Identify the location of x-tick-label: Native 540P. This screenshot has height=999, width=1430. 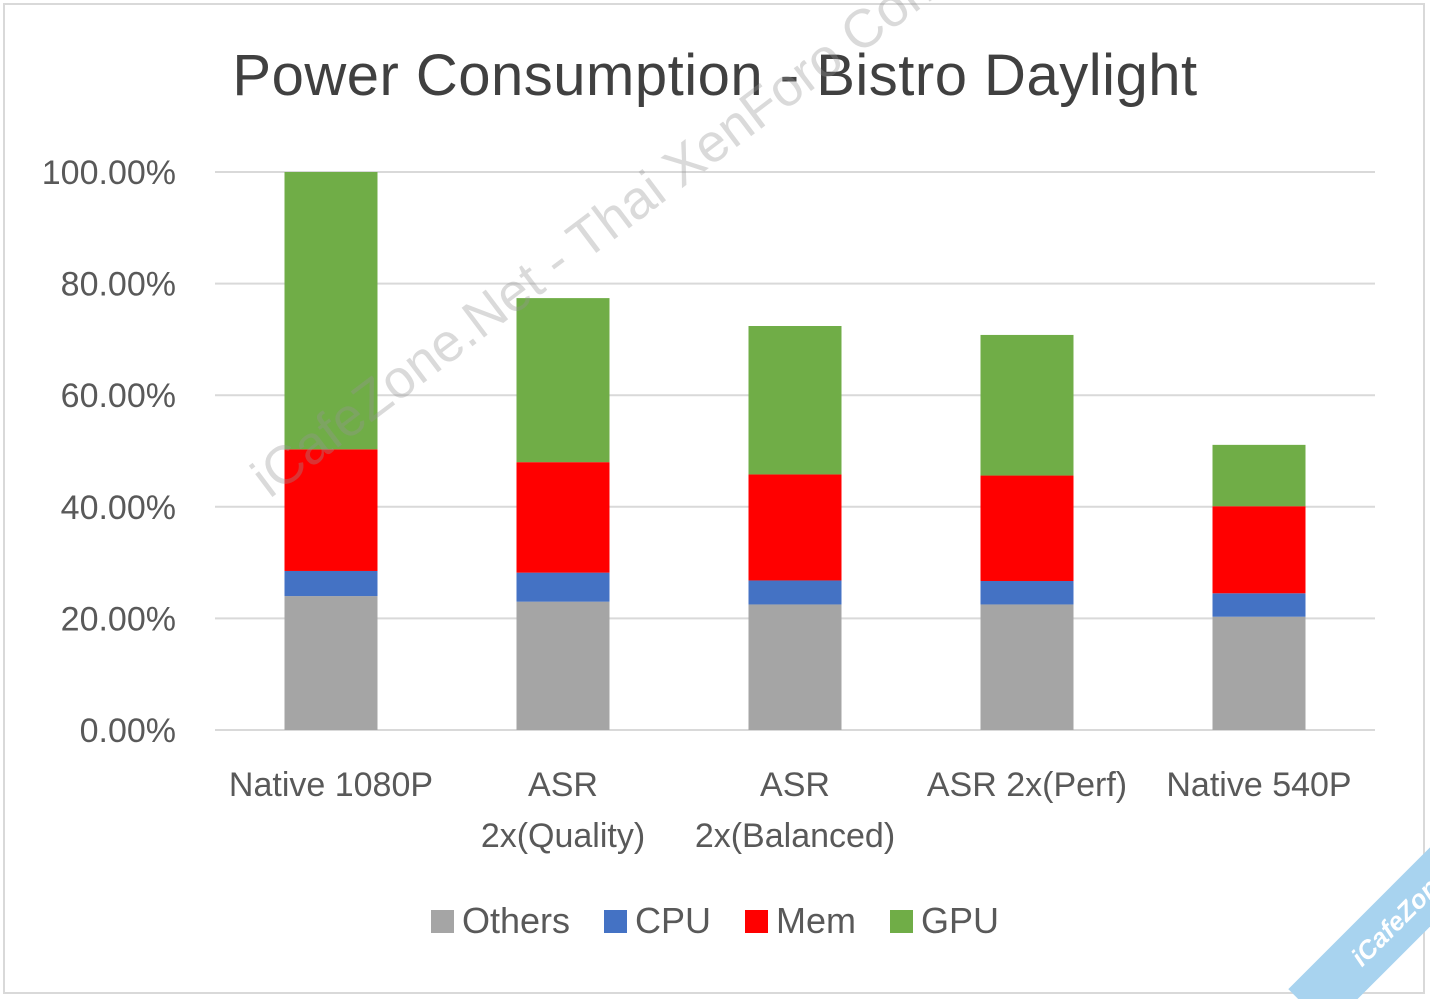
(1258, 785).